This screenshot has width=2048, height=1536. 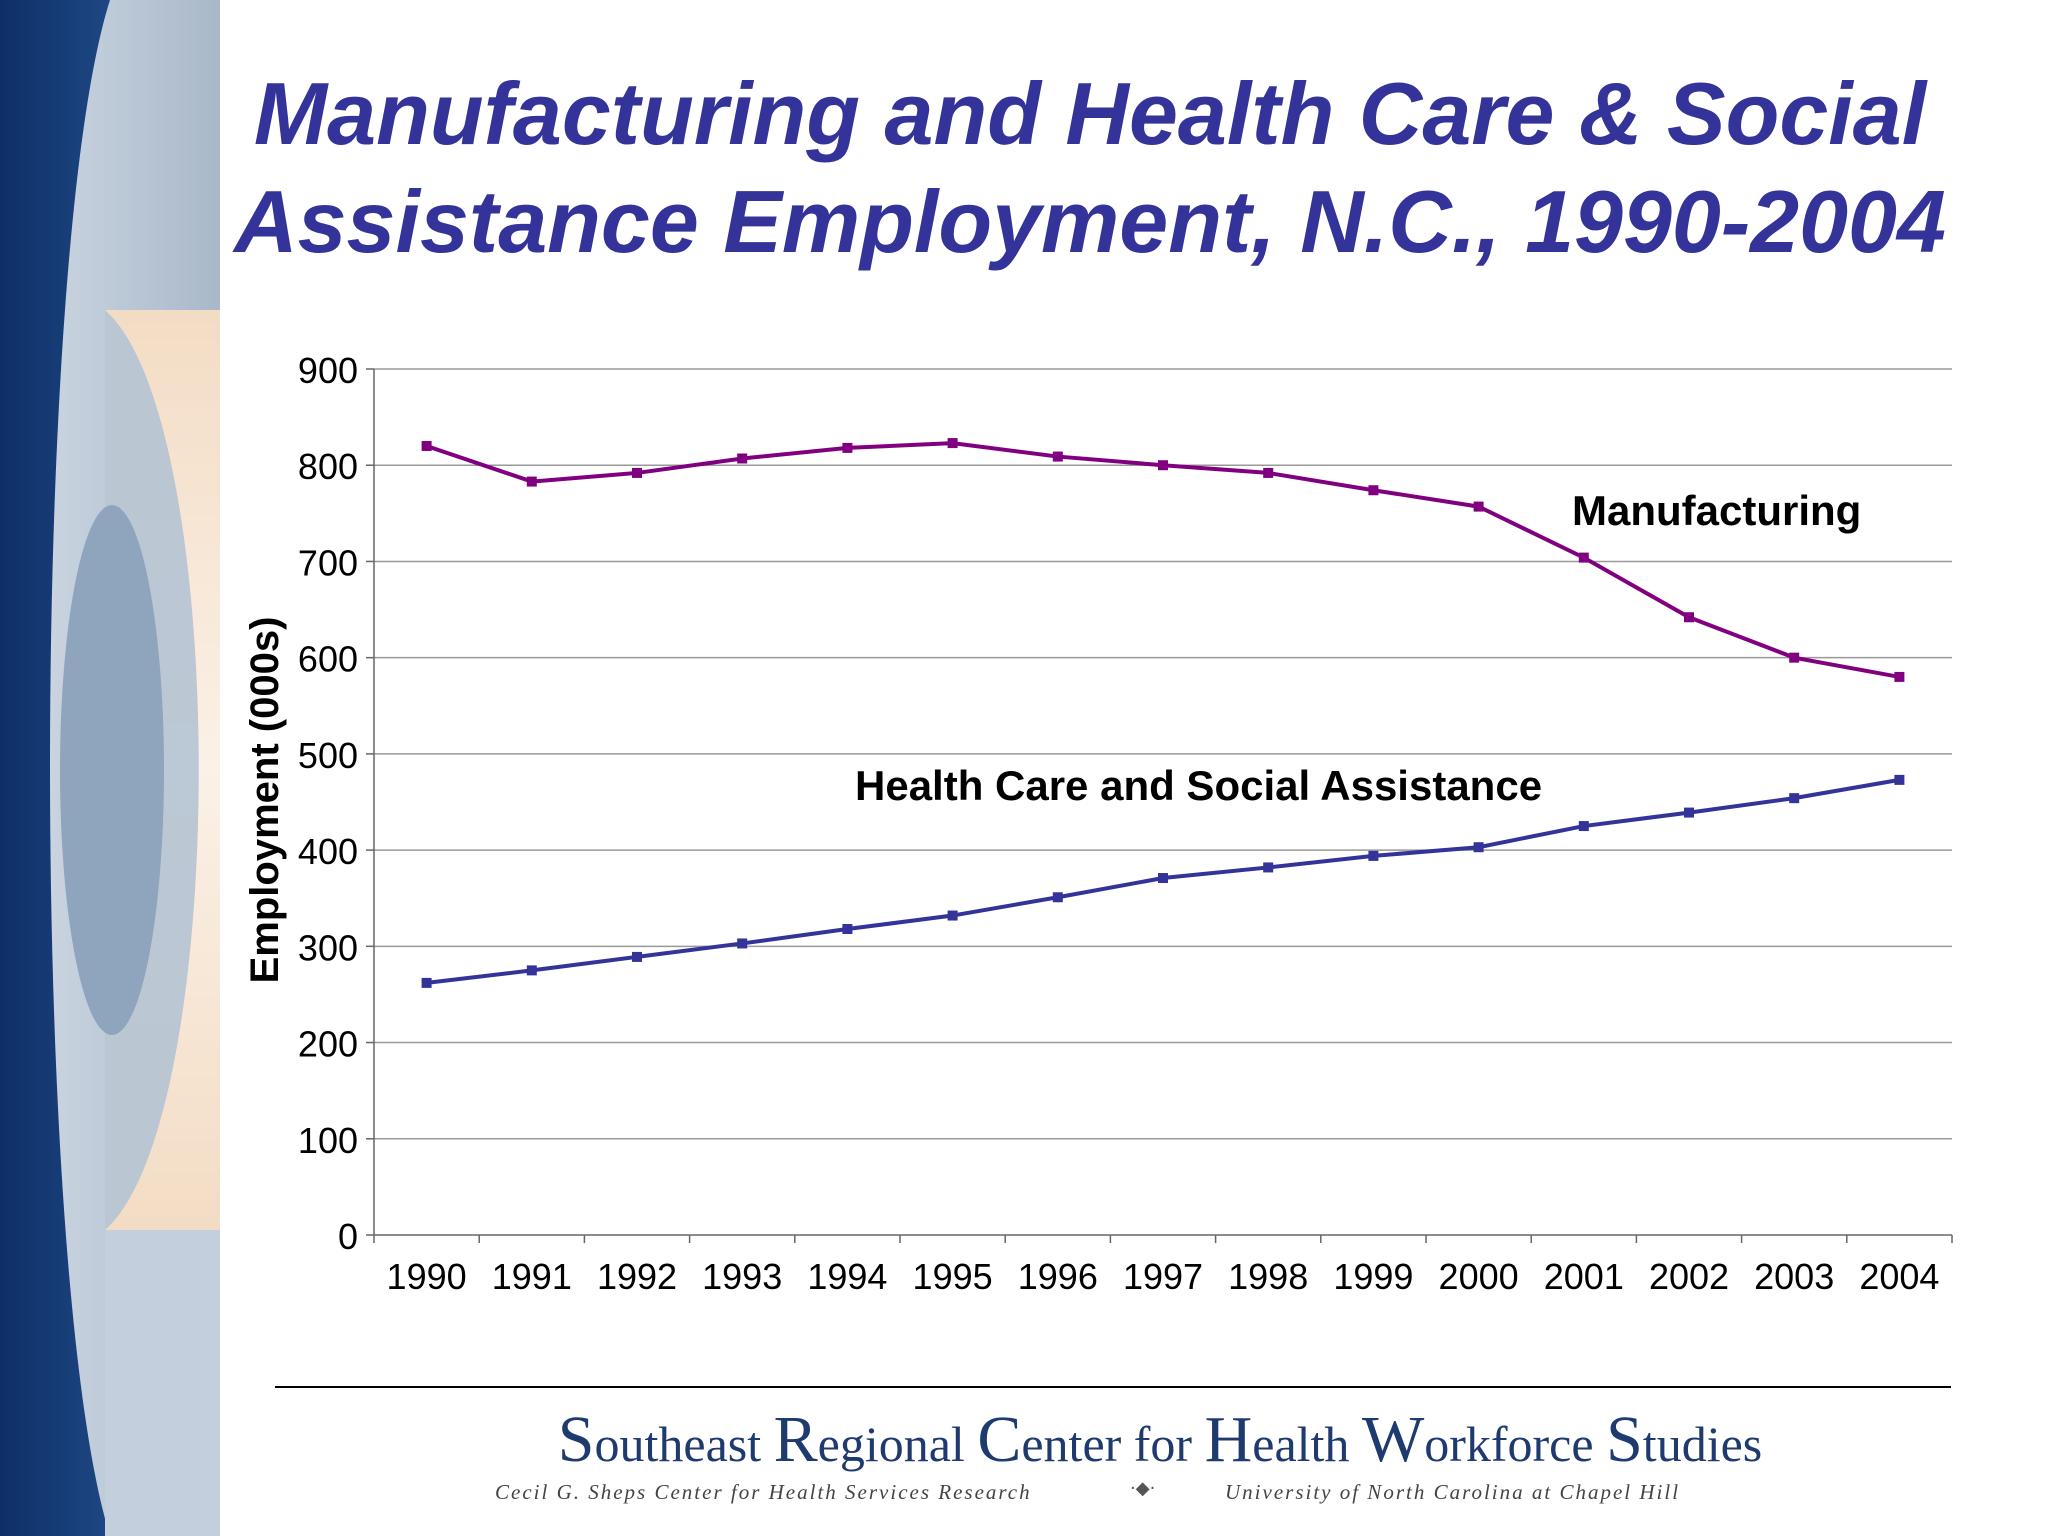 What do you see at coordinates (637, 1276) in the screenshot?
I see `x-tick-label: 1992` at bounding box center [637, 1276].